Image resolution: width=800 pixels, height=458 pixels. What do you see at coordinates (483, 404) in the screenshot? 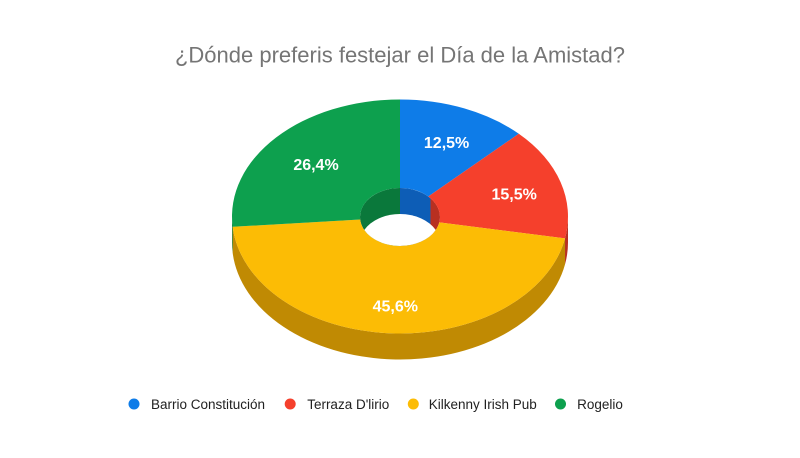
I see `svg-text: Kilkenny Irish Pub` at bounding box center [483, 404].